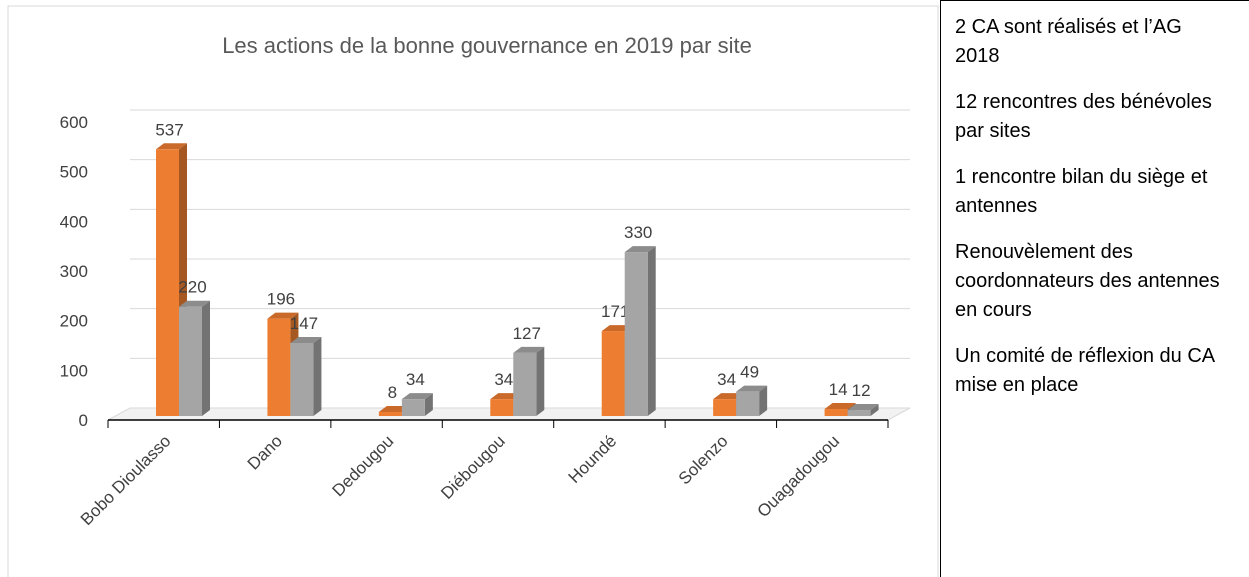 This screenshot has width=1249, height=577. What do you see at coordinates (1068, 41) in the screenshot?
I see `note: 2 CA sont réalisés et l’AG 2018` at bounding box center [1068, 41].